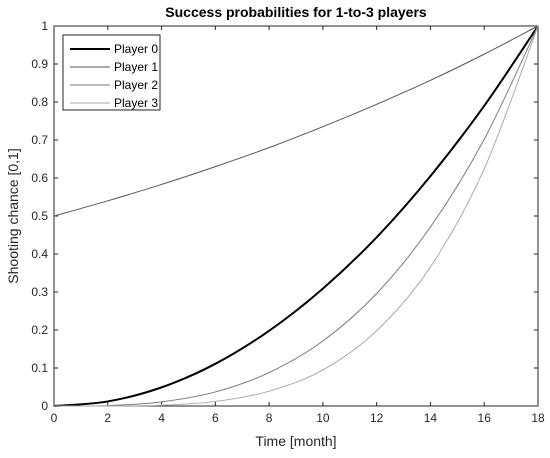 The height and width of the screenshot is (458, 550). I want to click on x-axis-label: Time [month], so click(295, 441).